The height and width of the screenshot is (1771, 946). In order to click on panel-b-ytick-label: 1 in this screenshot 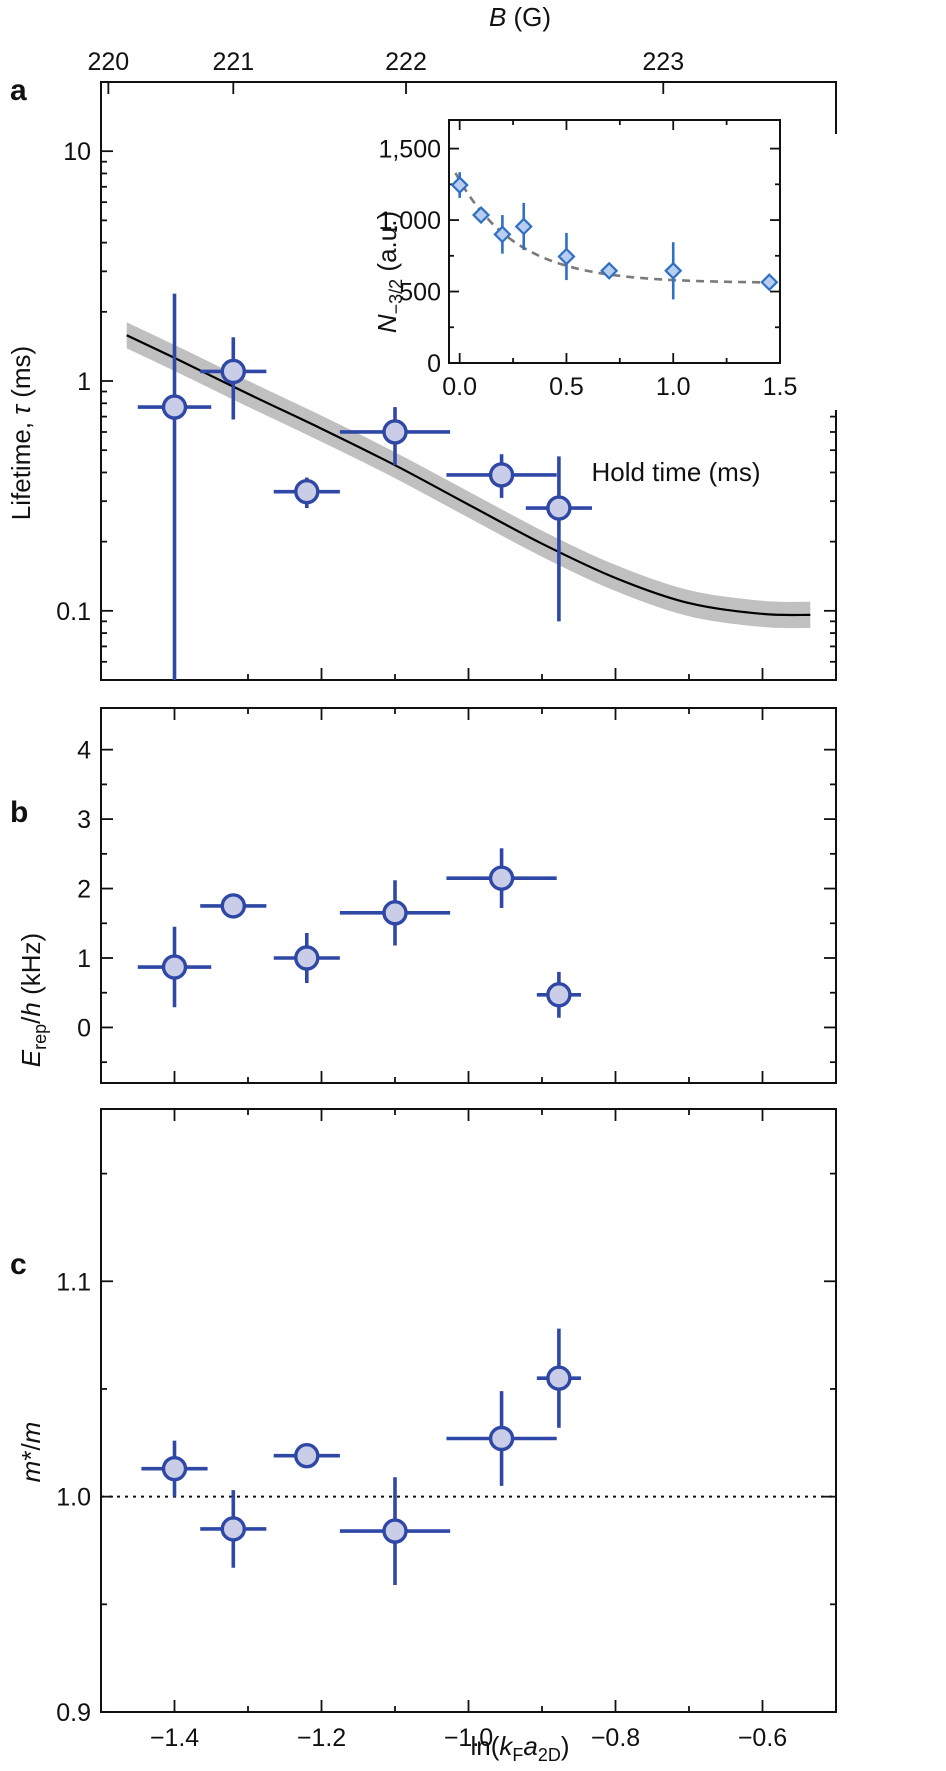, I will do `click(84, 959)`.